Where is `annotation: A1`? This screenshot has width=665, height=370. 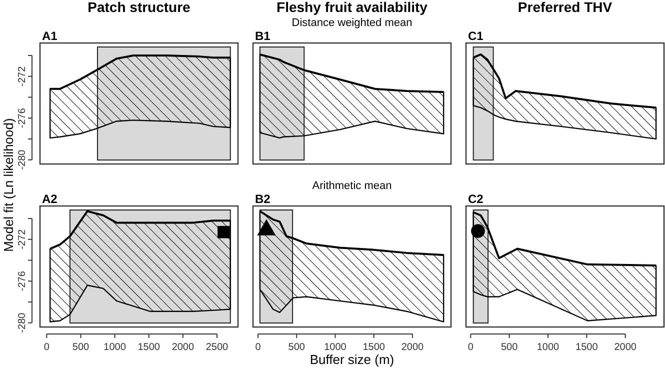
annotation: A1 is located at coordinates (50, 36).